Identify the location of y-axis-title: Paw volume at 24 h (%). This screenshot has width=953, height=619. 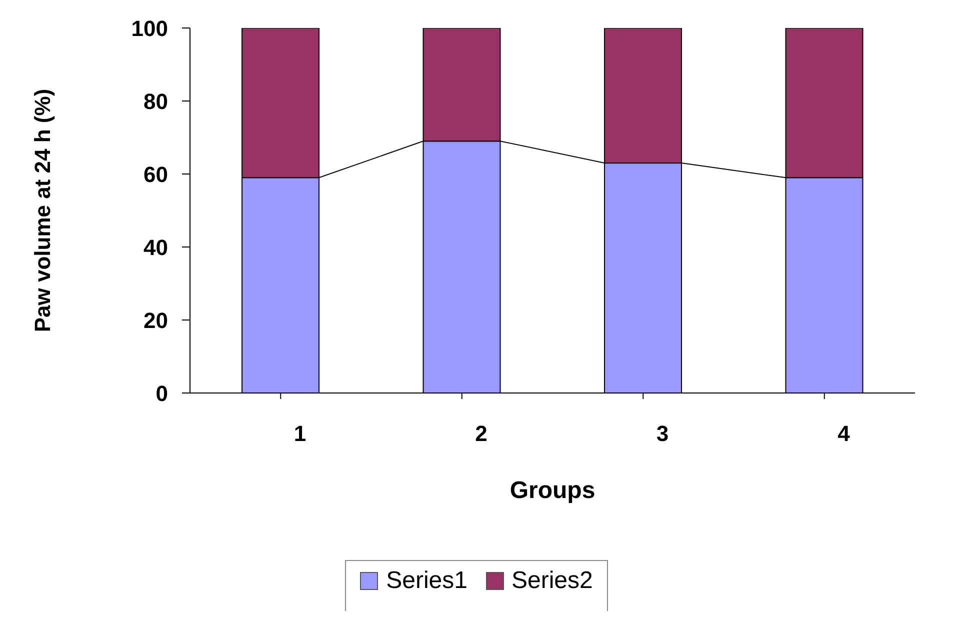
(42, 210).